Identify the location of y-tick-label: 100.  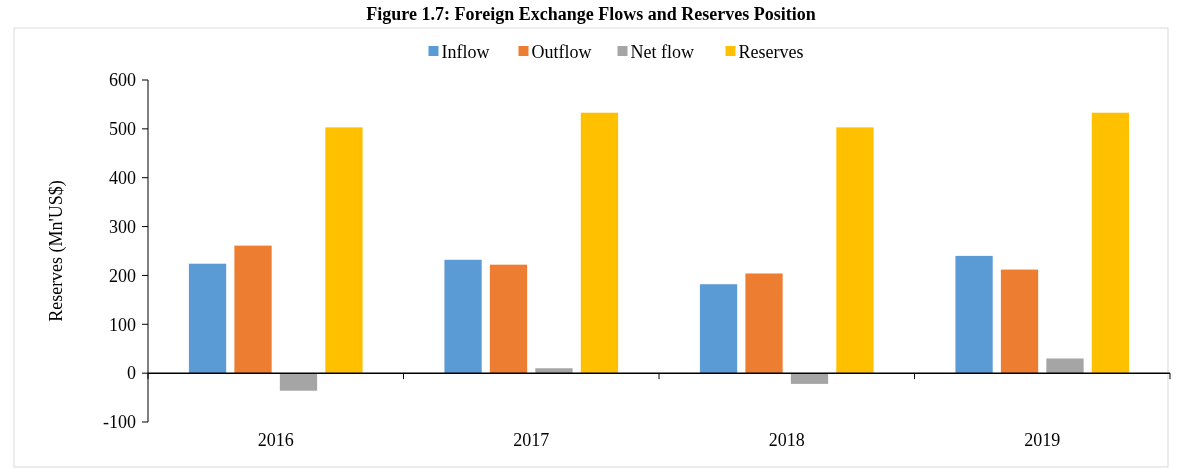
(122, 324).